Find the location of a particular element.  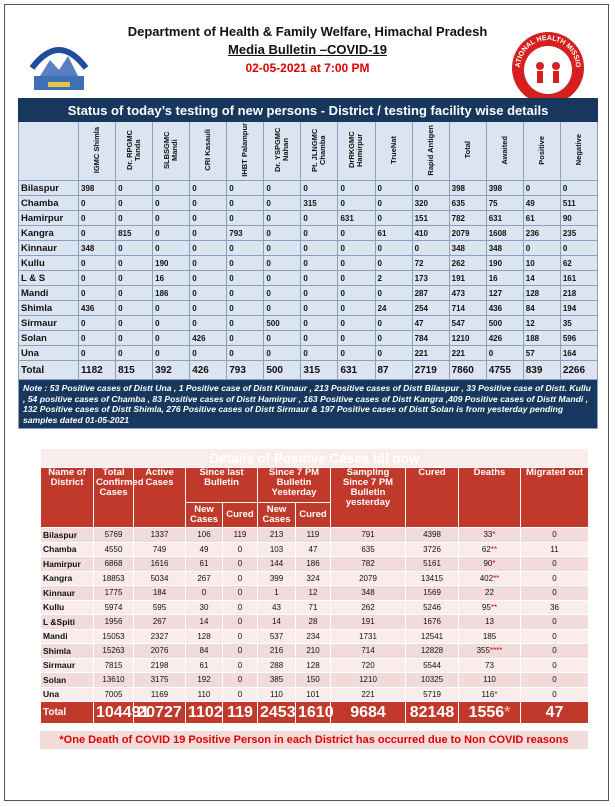

district-label: Una is located at coordinates (67, 694).